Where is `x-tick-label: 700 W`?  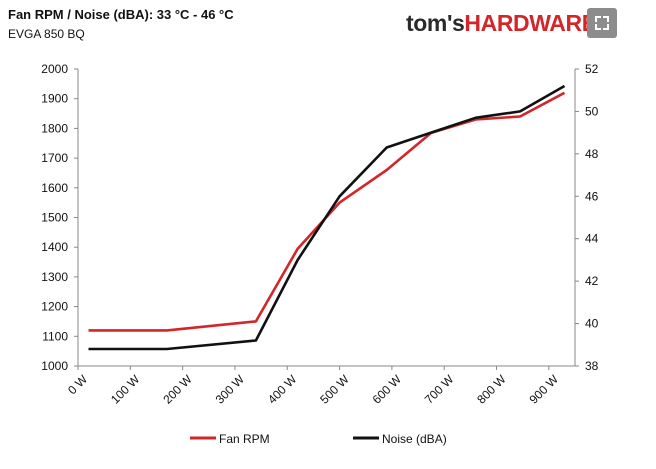
x-tick-label: 700 W is located at coordinates (439, 389).